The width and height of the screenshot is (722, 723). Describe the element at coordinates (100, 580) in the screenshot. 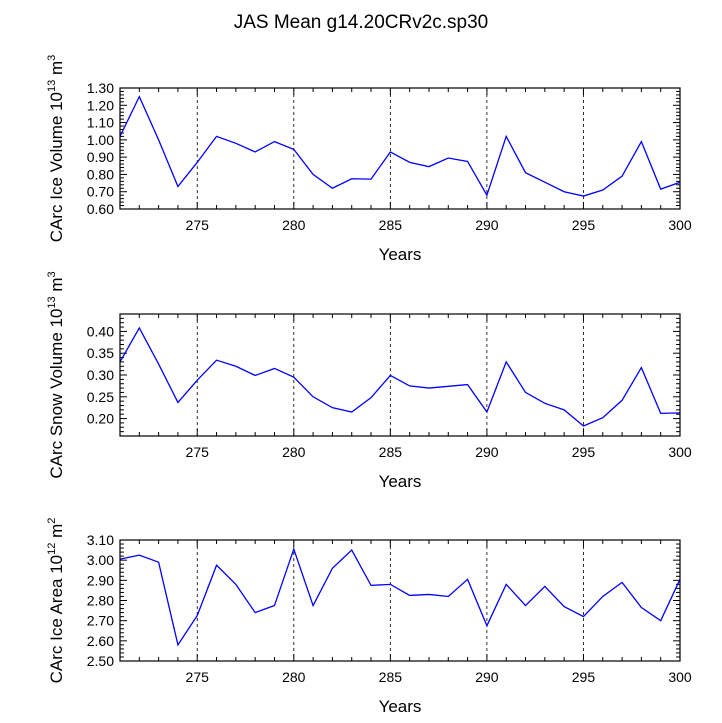

I see `y-tick-label: 2.90` at that location.